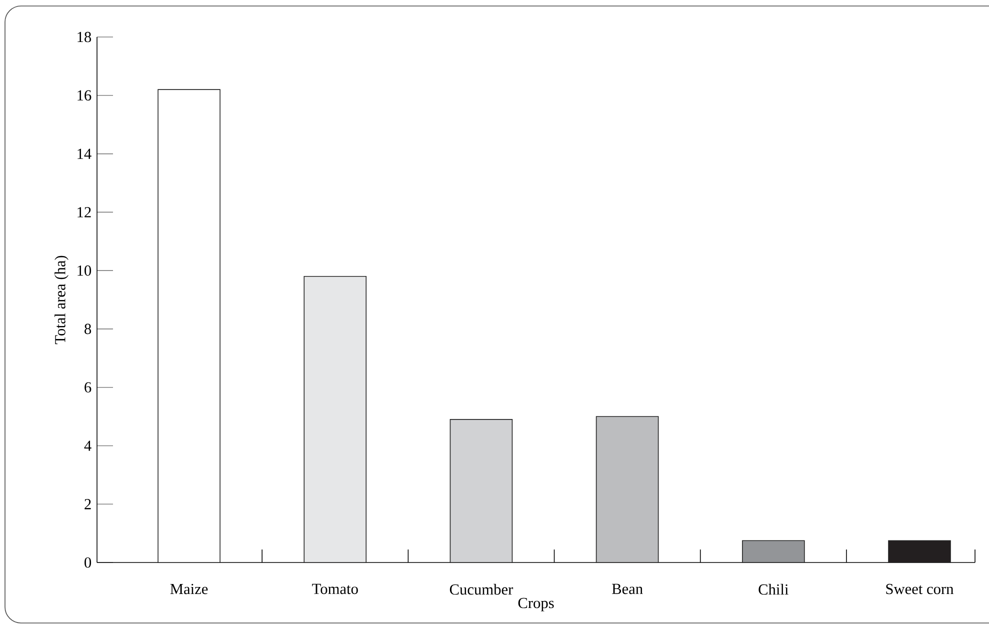 This screenshot has height=626, width=989. What do you see at coordinates (87, 504) in the screenshot?
I see `y-tick-label: 2` at bounding box center [87, 504].